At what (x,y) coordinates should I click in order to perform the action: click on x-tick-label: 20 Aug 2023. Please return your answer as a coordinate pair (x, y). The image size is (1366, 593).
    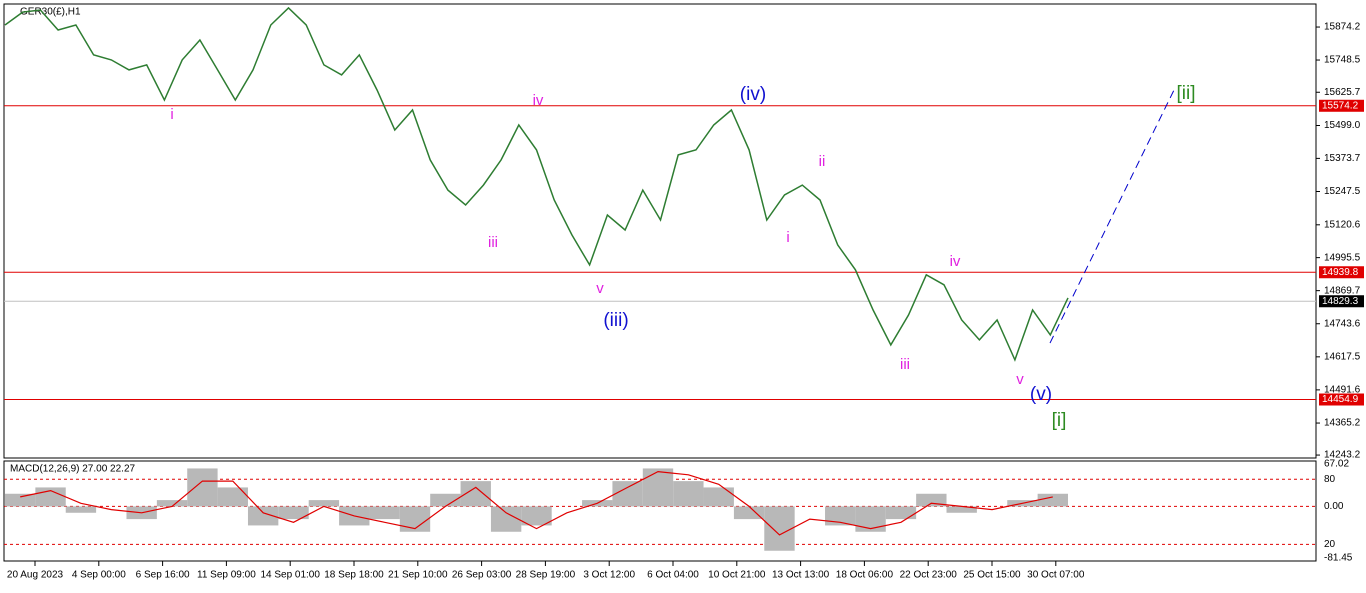
    Looking at the image, I should click on (35, 575).